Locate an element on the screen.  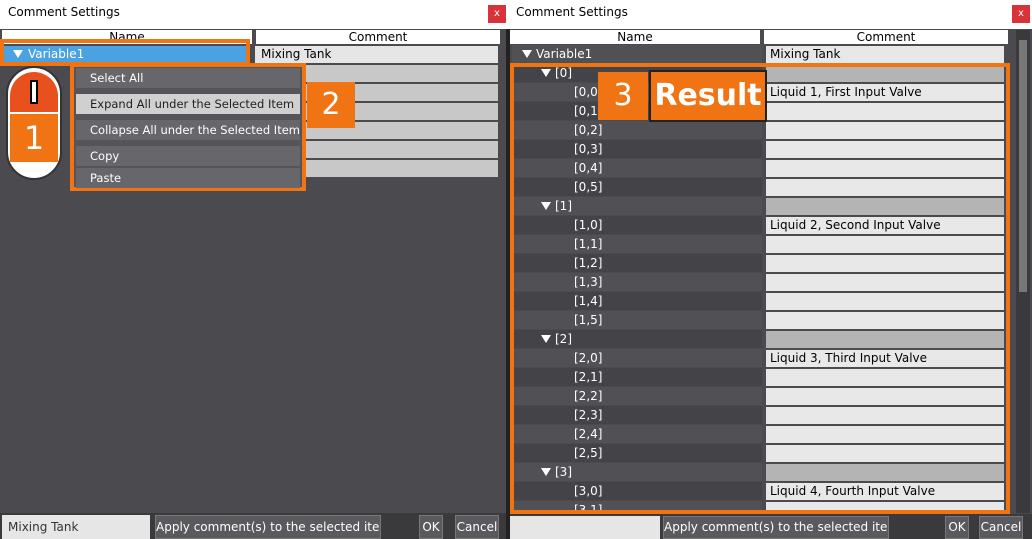
highlight-frame is located at coordinates (125, 52).